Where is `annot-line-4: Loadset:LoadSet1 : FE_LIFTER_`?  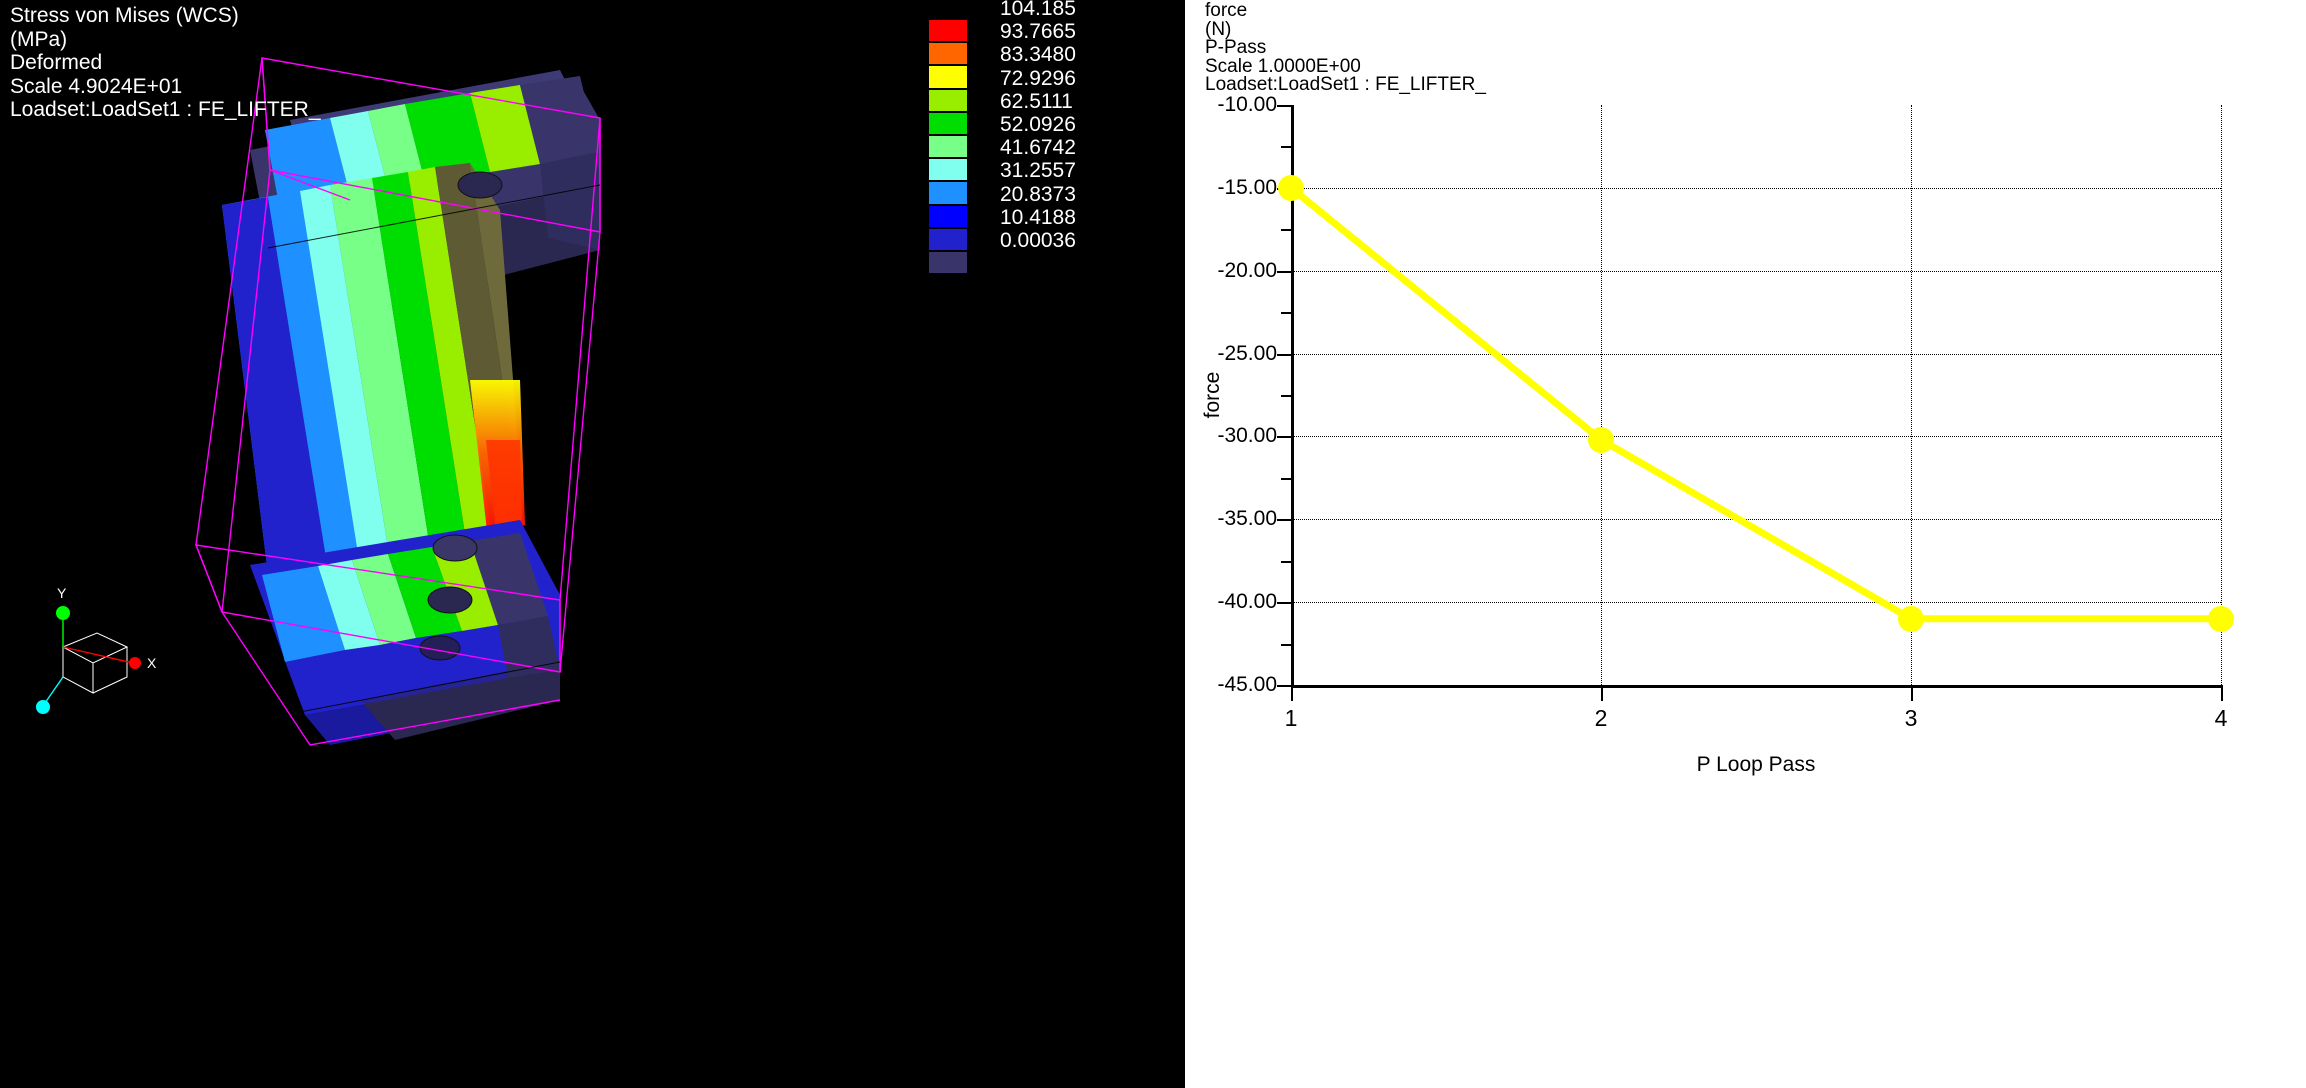
annot-line-4: Loadset:LoadSet1 : FE_LIFTER_ is located at coordinates (165, 109).